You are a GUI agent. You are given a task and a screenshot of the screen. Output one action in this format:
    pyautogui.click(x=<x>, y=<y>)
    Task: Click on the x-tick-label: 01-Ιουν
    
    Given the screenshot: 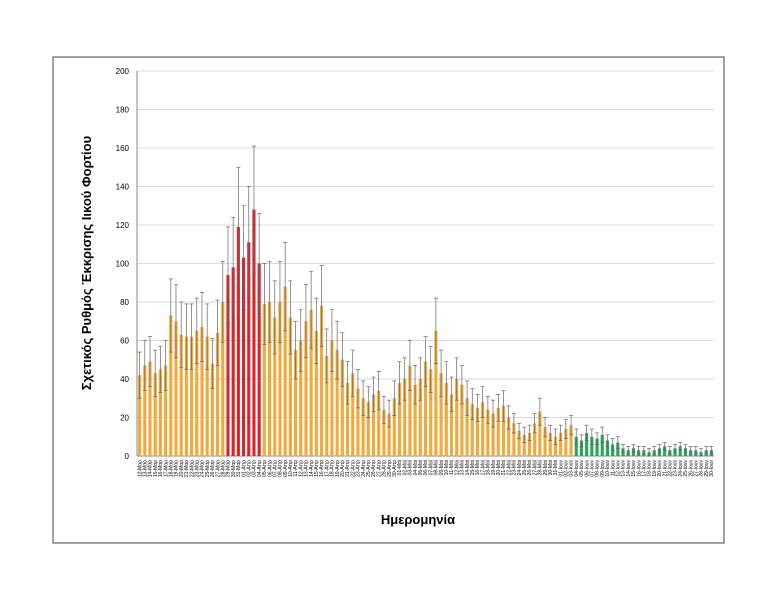 What is the action you would take?
    pyautogui.click(x=561, y=468)
    